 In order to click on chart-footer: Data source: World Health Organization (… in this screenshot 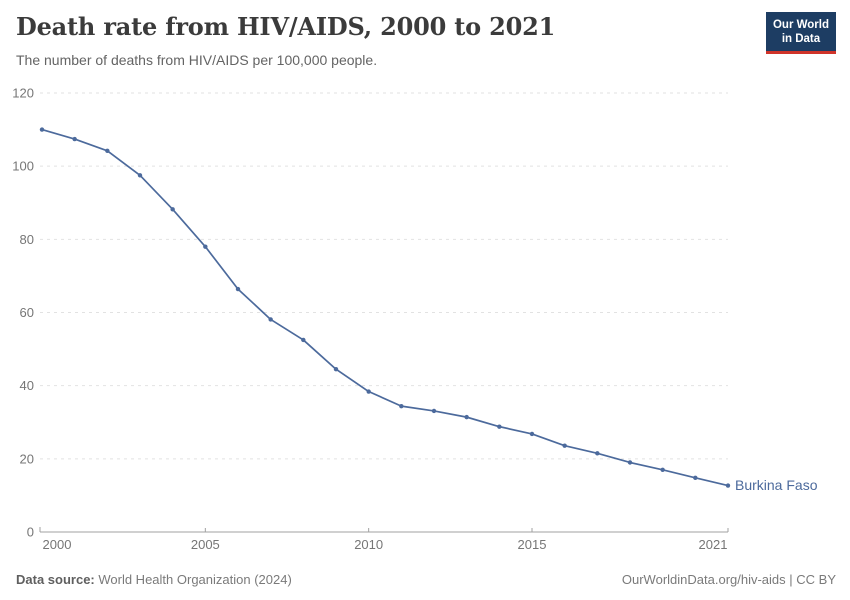, I will do `click(426, 579)`.